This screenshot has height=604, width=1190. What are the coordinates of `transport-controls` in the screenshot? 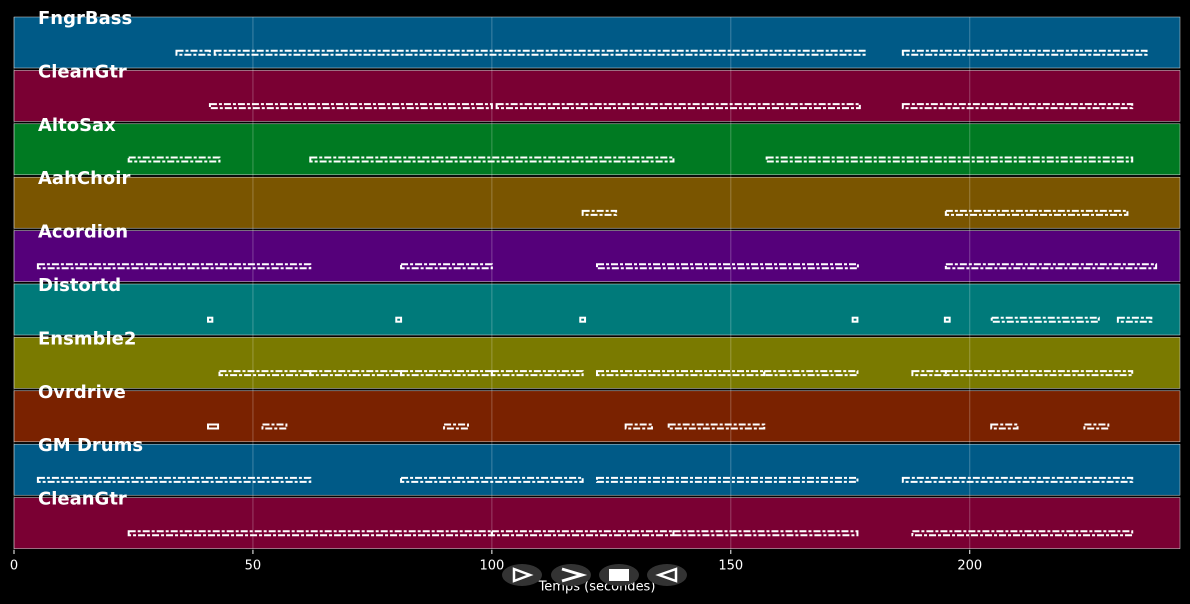 It's located at (594, 575).